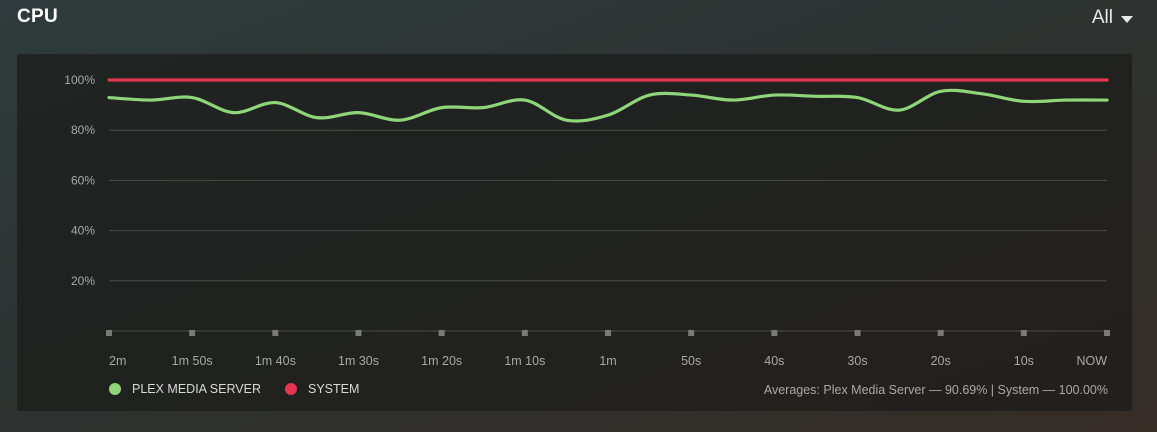 The height and width of the screenshot is (432, 1157). Describe the element at coordinates (275, 361) in the screenshot. I see `x-tick-label: 1m 40s` at that location.